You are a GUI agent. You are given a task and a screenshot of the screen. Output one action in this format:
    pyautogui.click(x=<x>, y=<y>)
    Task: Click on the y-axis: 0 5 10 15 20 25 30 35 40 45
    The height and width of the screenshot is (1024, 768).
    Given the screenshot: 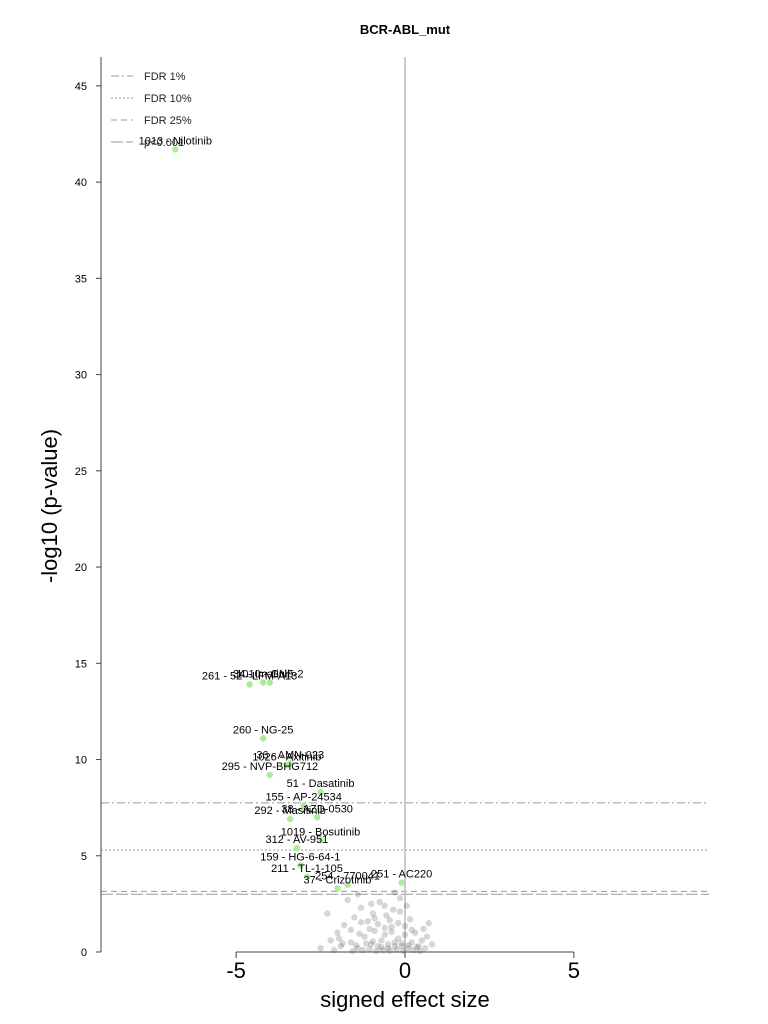 What is the action you would take?
    pyautogui.click(x=88, y=508)
    